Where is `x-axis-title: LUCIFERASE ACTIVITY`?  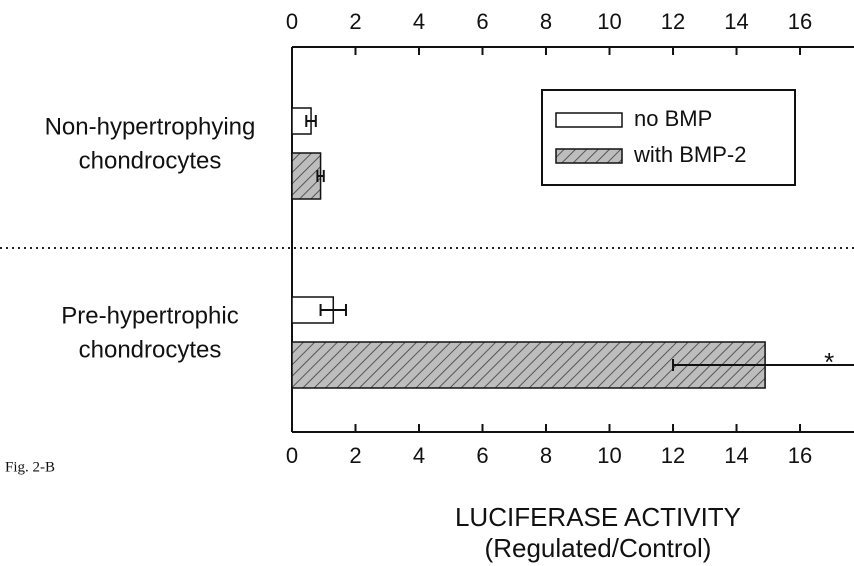
x-axis-title: LUCIFERASE ACTIVITY is located at coordinates (598, 517).